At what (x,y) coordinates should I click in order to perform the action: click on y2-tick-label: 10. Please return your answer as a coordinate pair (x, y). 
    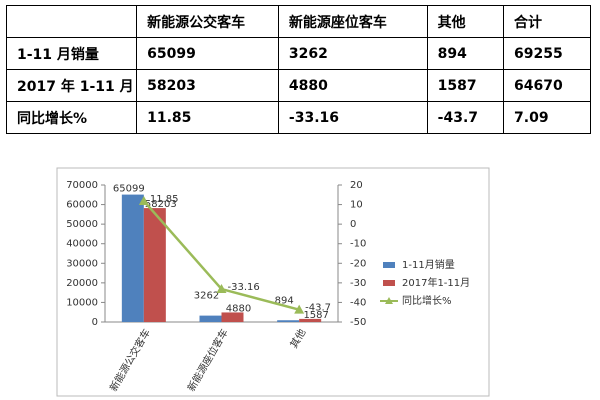
    Looking at the image, I should click on (356, 205).